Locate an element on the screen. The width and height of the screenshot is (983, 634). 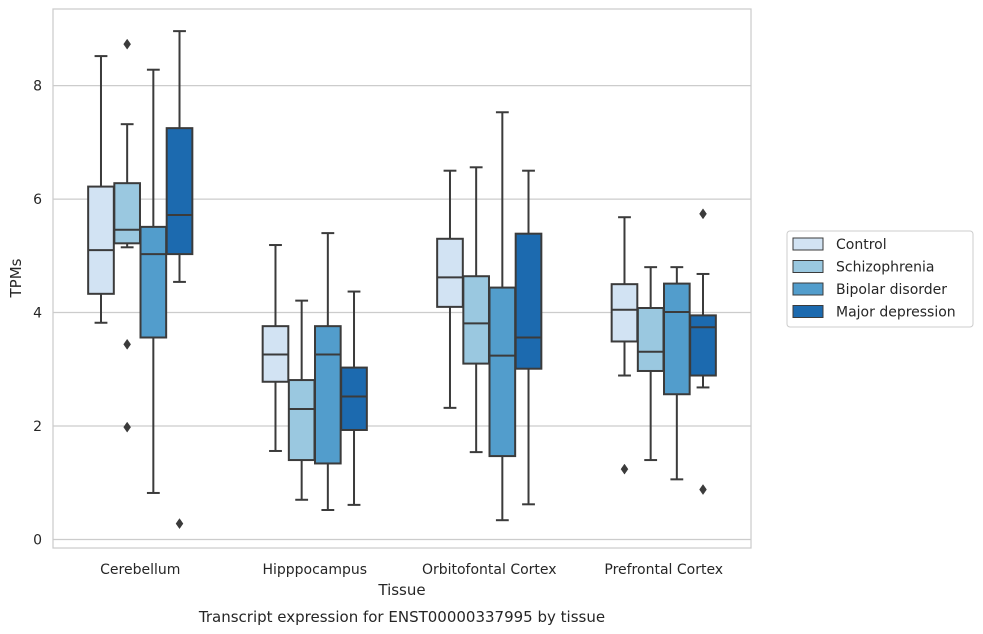
legend-frame is located at coordinates (880, 279).